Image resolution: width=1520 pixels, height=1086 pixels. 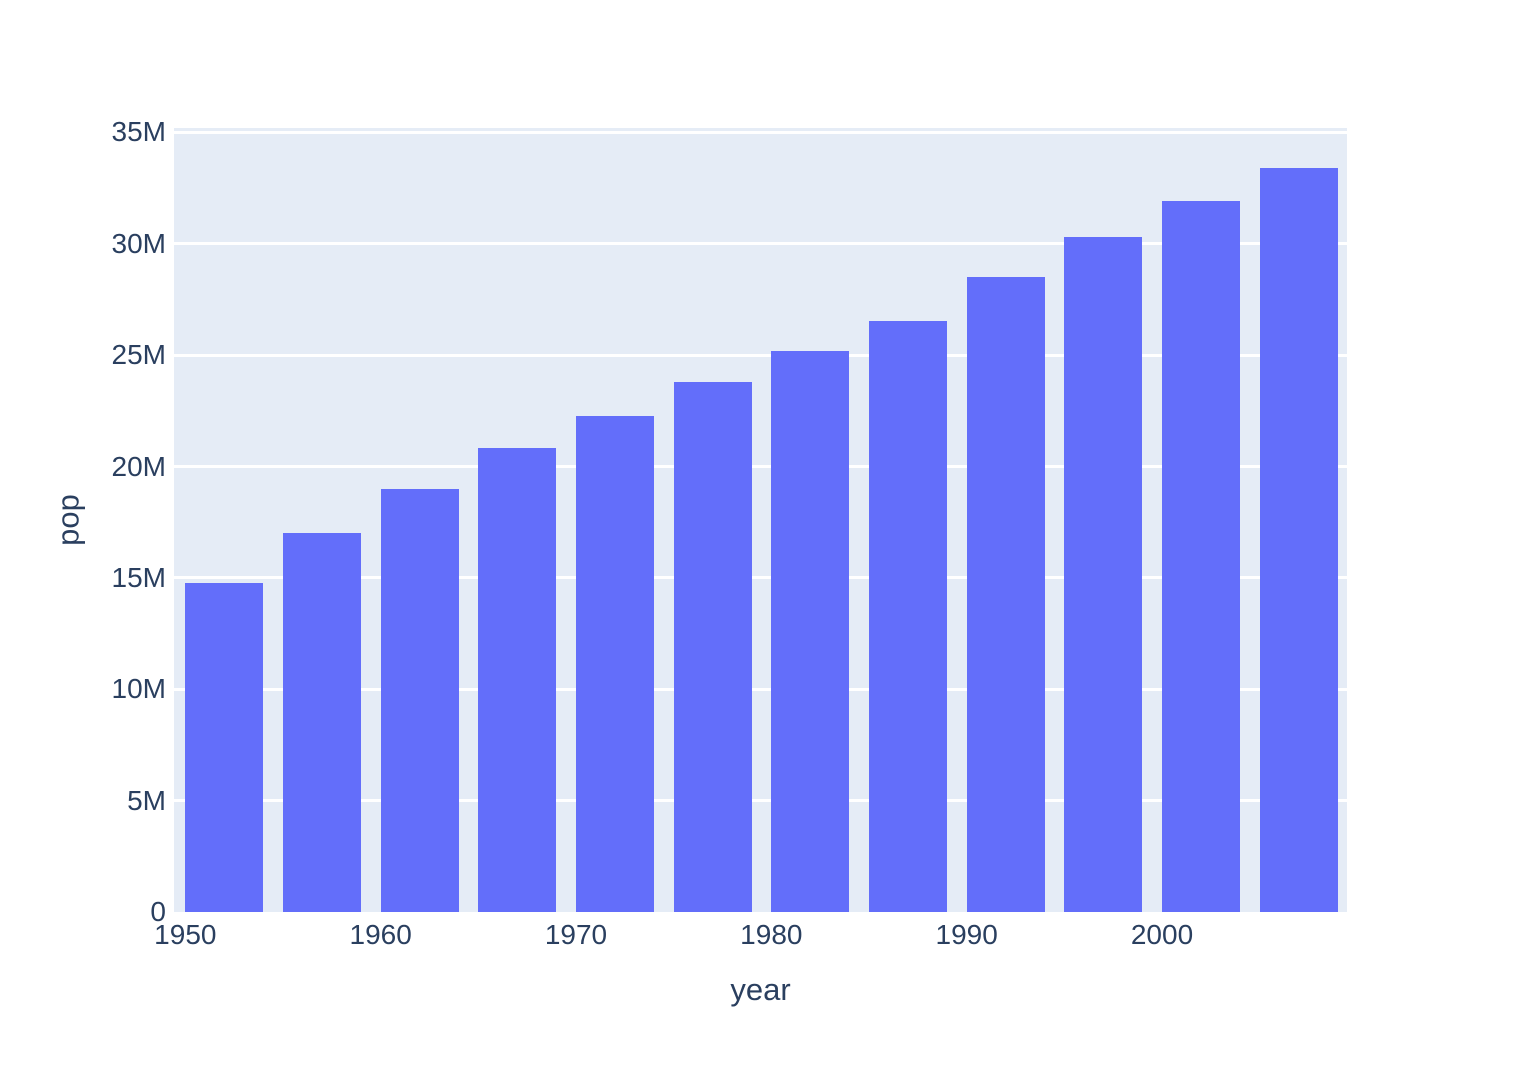 What do you see at coordinates (760, 689) in the screenshot?
I see `gridline-10M` at bounding box center [760, 689].